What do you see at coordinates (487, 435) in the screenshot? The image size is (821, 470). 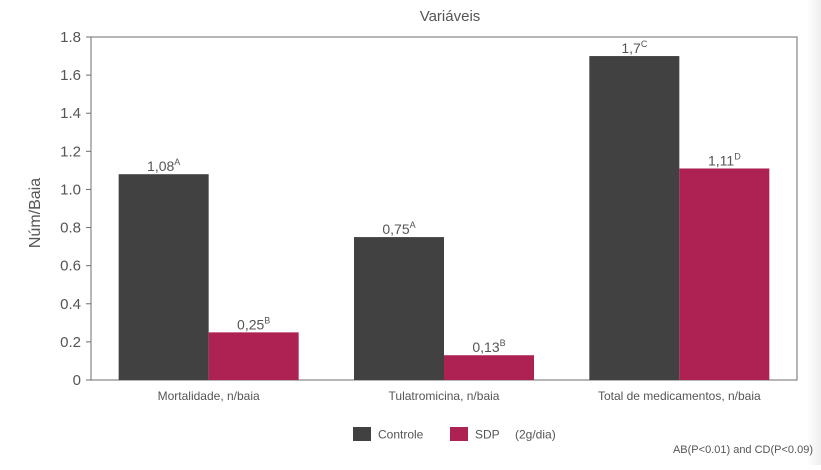 I see `legend-label-sdp: SDP` at bounding box center [487, 435].